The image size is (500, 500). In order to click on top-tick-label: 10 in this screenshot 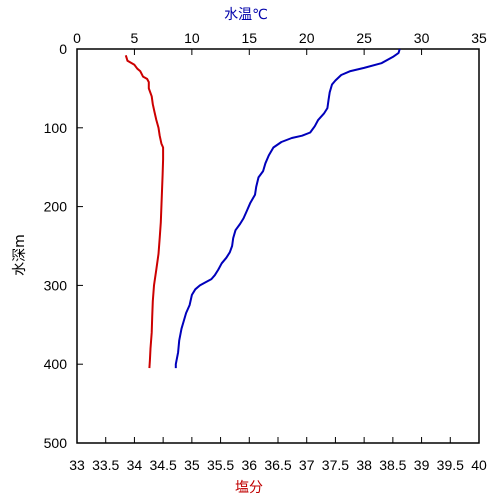, I will do `click(192, 38)`.